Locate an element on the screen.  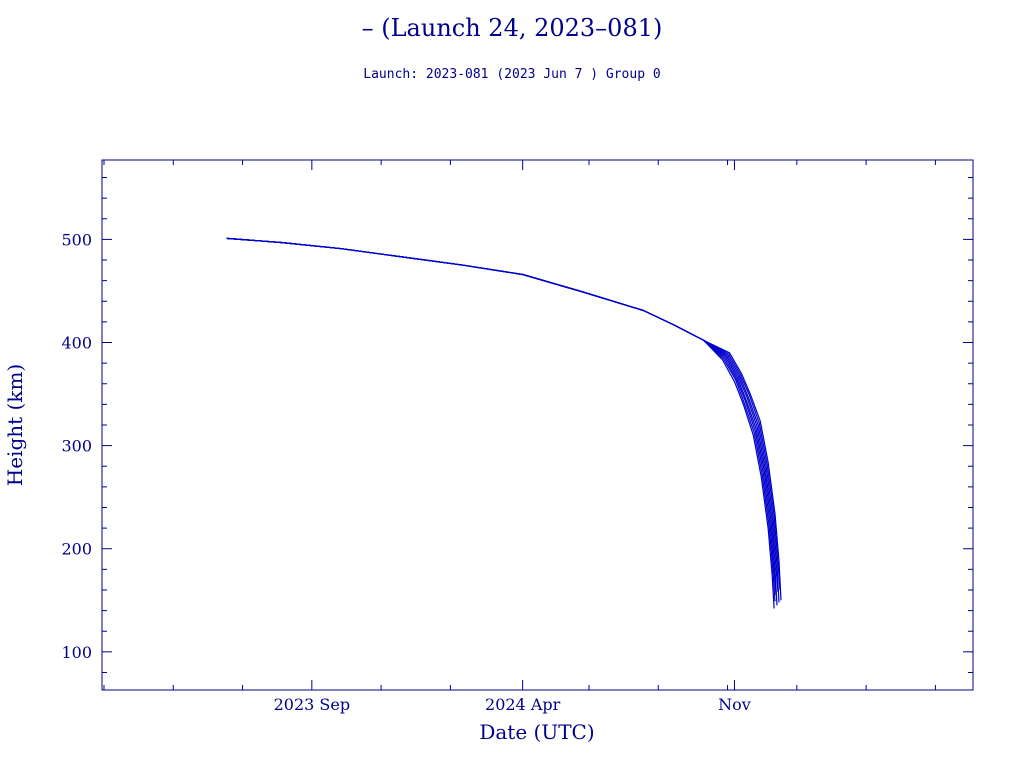
y-axis-title: Height (km) is located at coordinates (15, 425).